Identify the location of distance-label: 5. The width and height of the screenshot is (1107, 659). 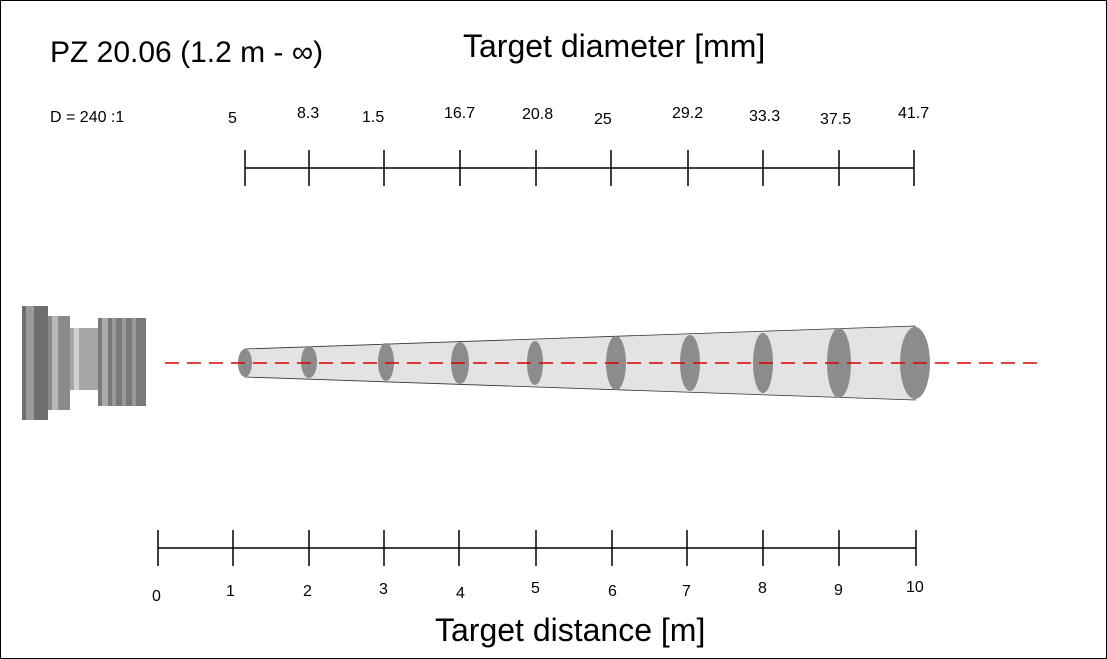
(535, 588).